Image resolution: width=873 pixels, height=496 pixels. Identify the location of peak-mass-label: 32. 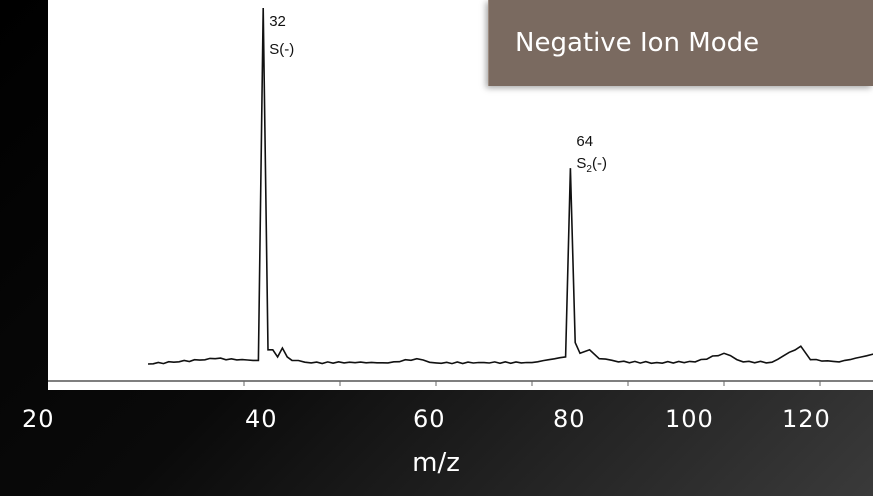
(277, 21).